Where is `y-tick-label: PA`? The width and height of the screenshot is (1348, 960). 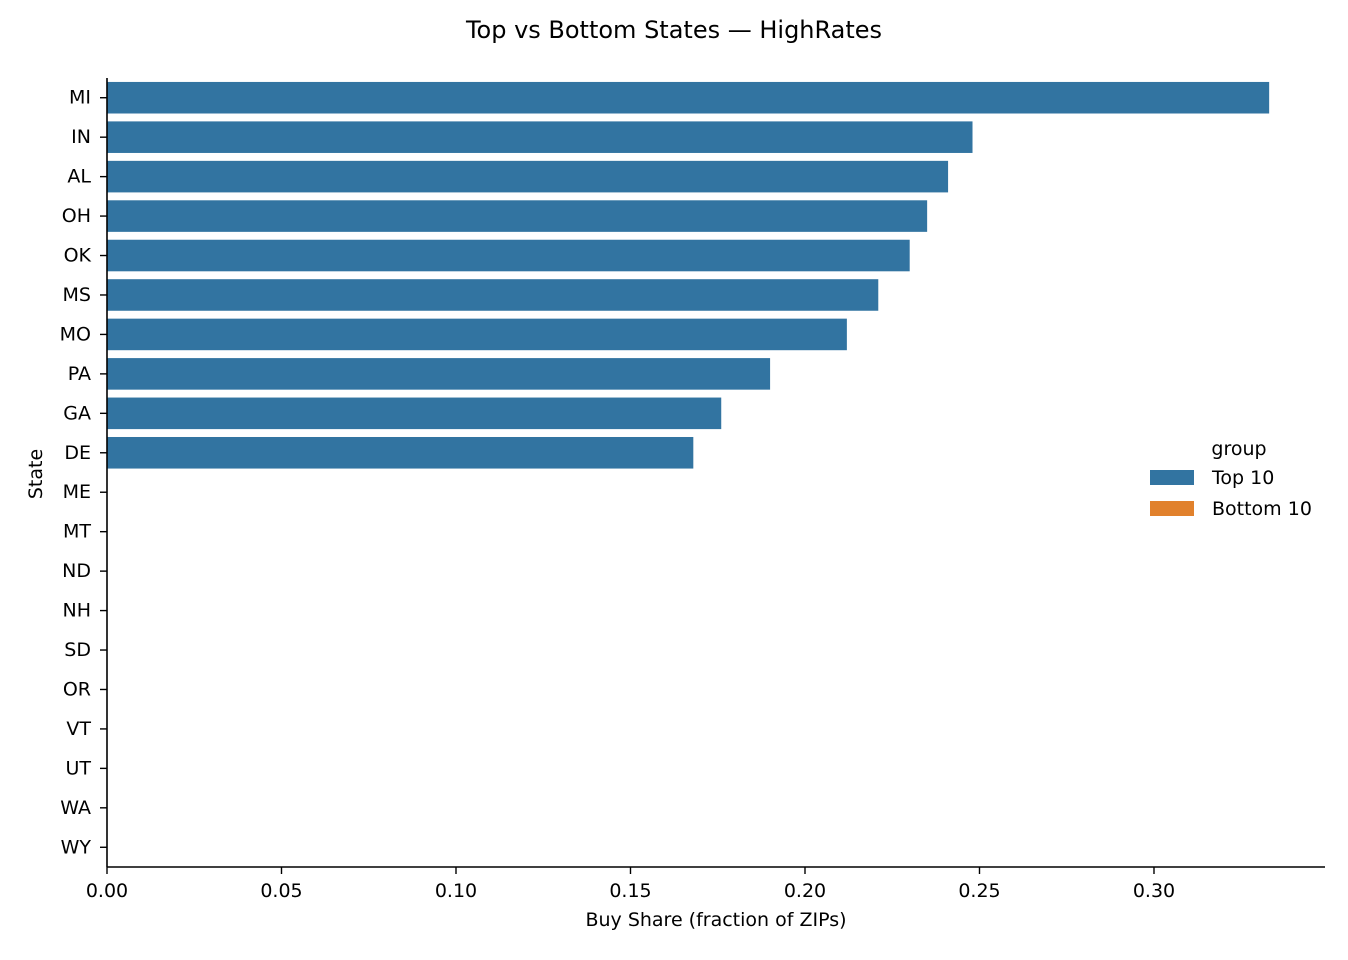 y-tick-label: PA is located at coordinates (79, 374).